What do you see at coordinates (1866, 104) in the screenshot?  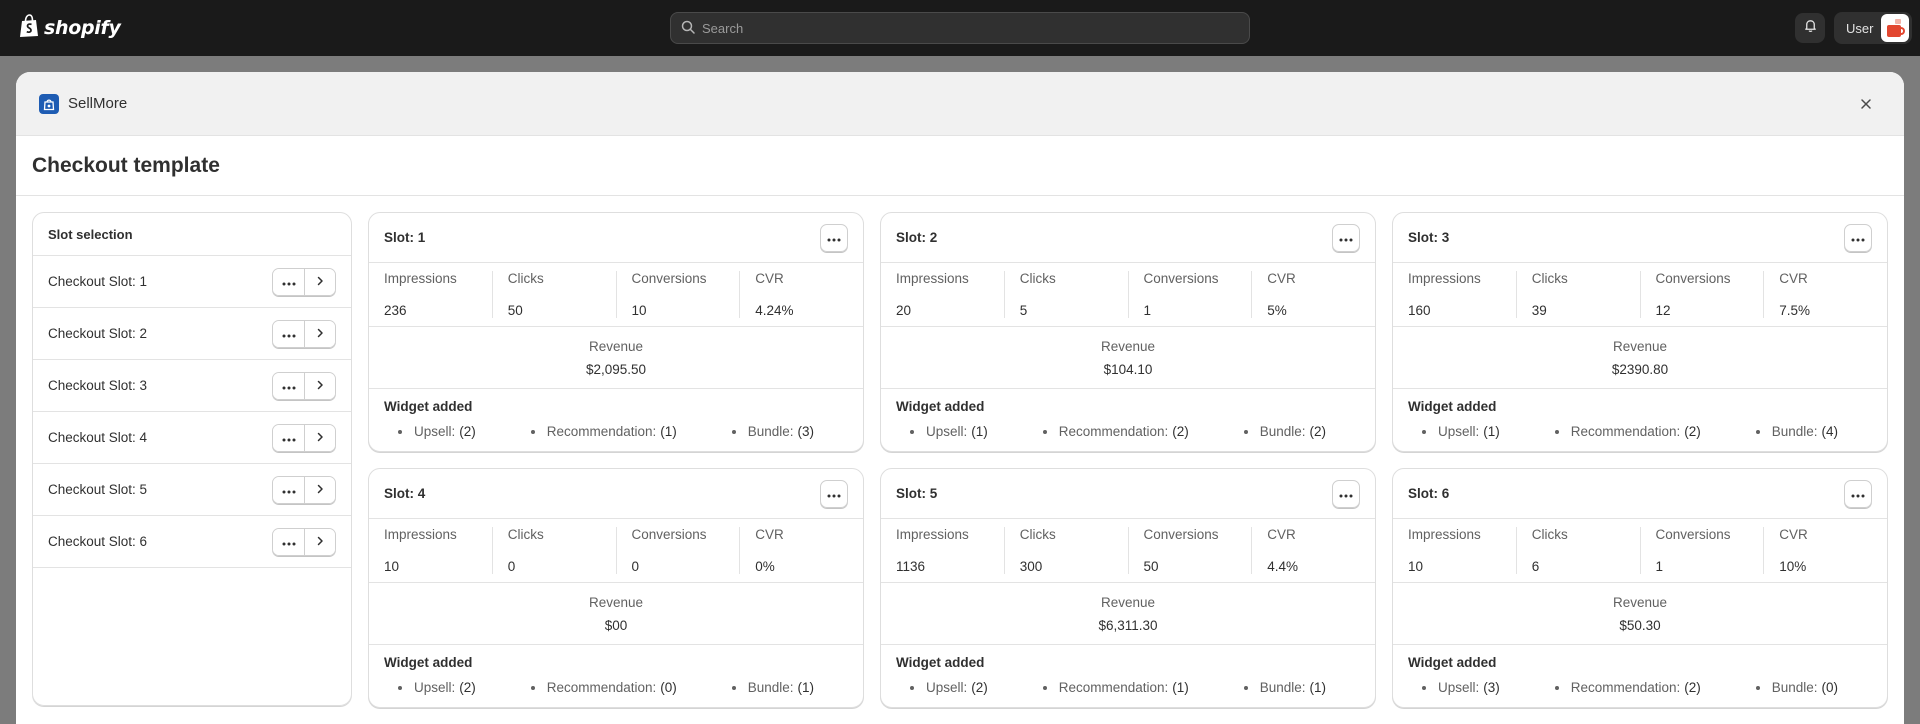 I see `close-icon` at bounding box center [1866, 104].